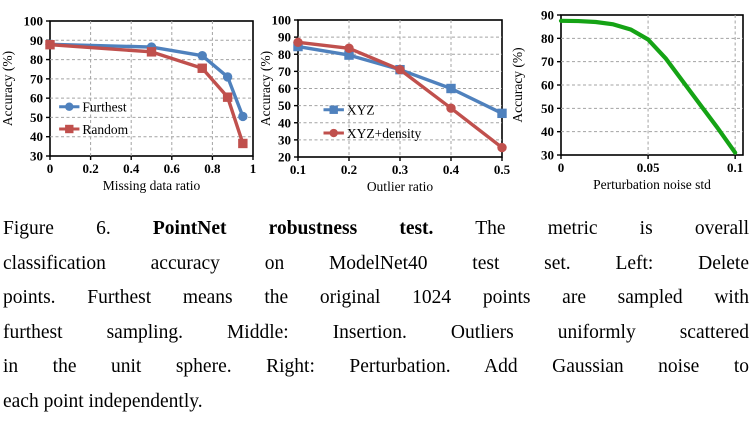 The width and height of the screenshot is (752, 424). Describe the element at coordinates (104, 107) in the screenshot. I see `legend-label: Furthest` at that location.